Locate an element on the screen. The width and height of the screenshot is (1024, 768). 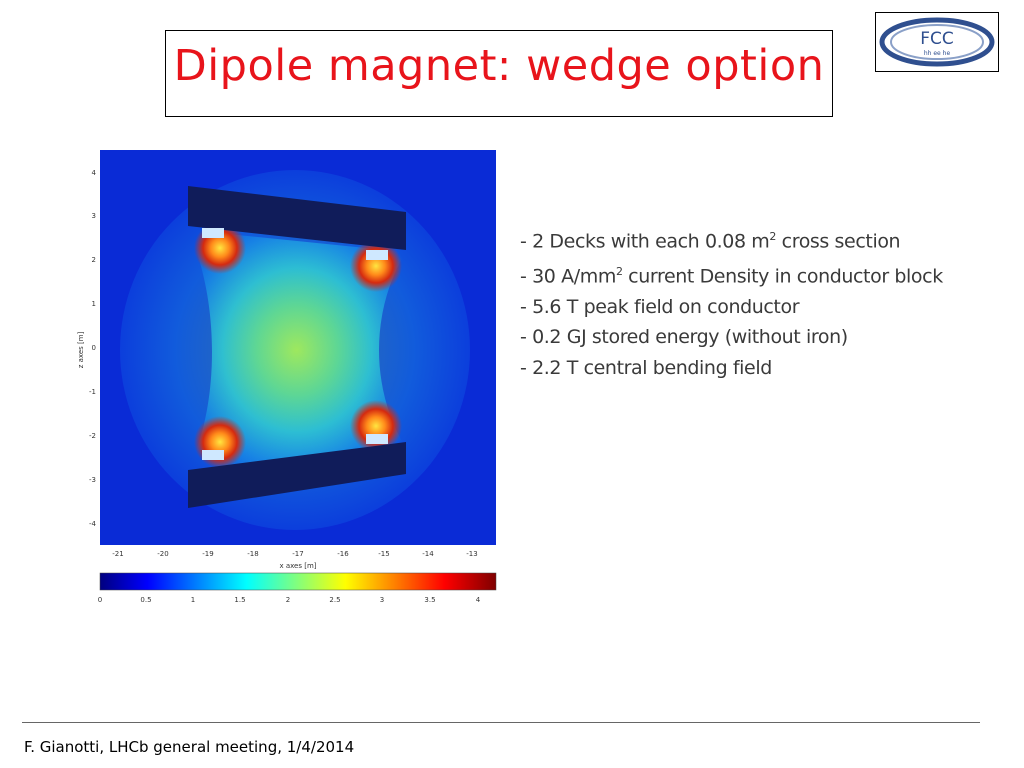
logo-text: FCC is located at coordinates (937, 39).